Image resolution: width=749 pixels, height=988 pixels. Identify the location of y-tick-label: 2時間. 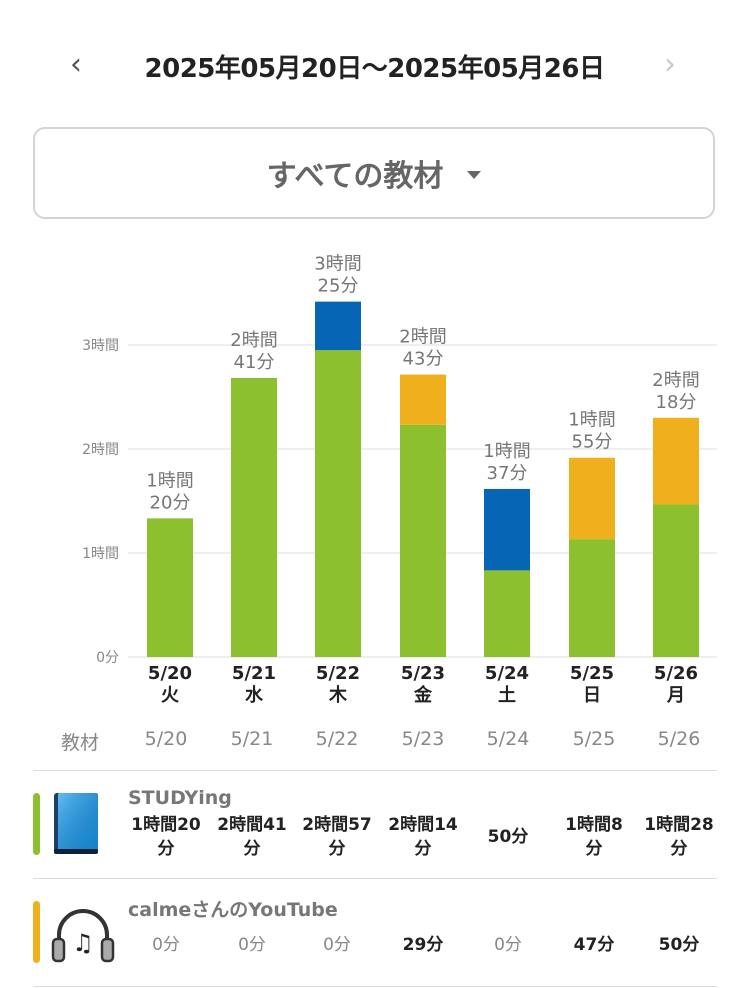
(100, 450).